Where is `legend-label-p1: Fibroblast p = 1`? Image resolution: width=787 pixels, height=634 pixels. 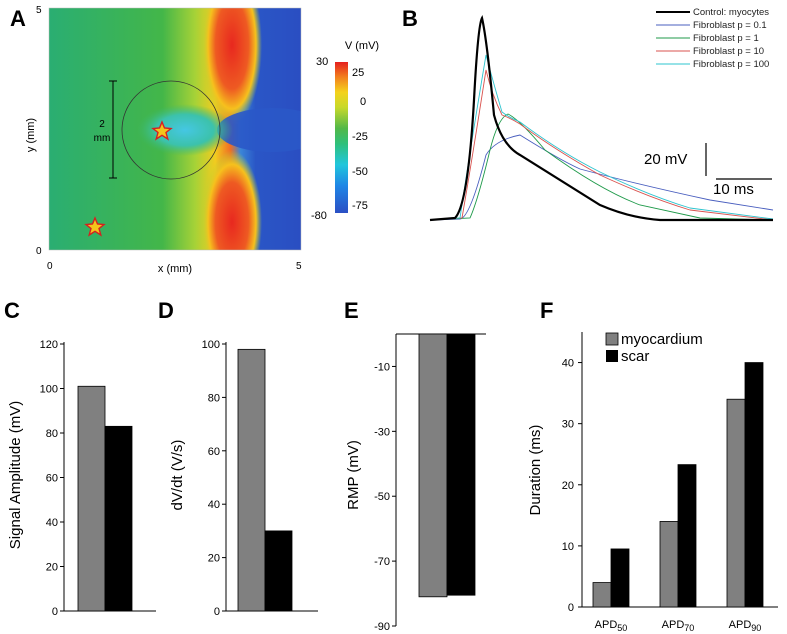 legend-label-p1: Fibroblast p = 1 is located at coordinates (726, 38).